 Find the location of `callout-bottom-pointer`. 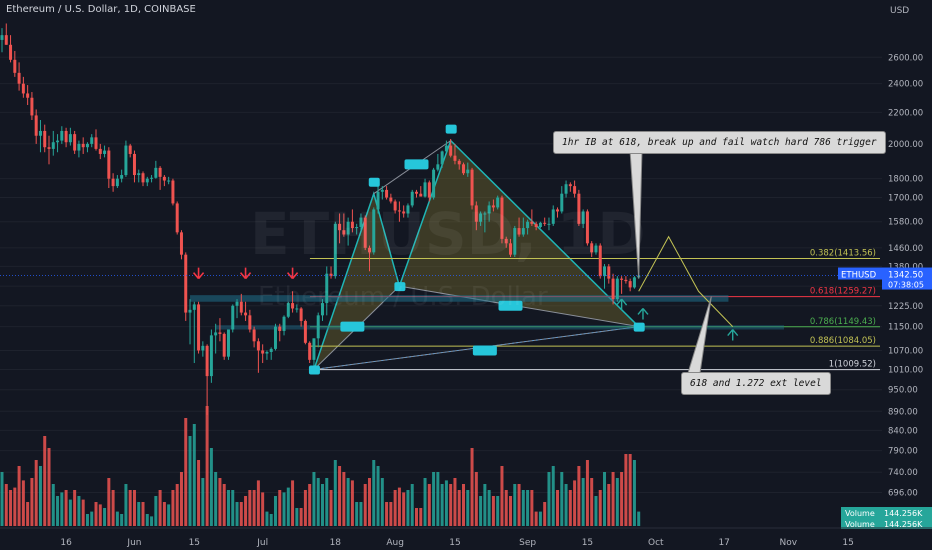

callout-bottom-pointer is located at coordinates (699, 335).